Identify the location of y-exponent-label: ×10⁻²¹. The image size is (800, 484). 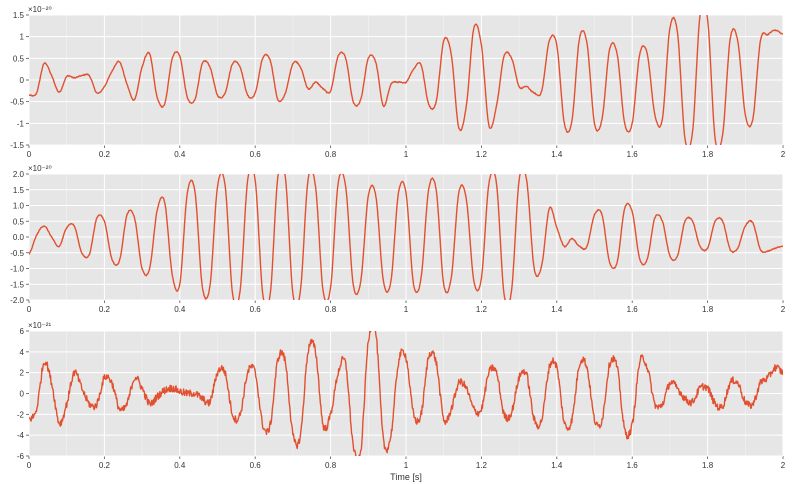
(39, 325).